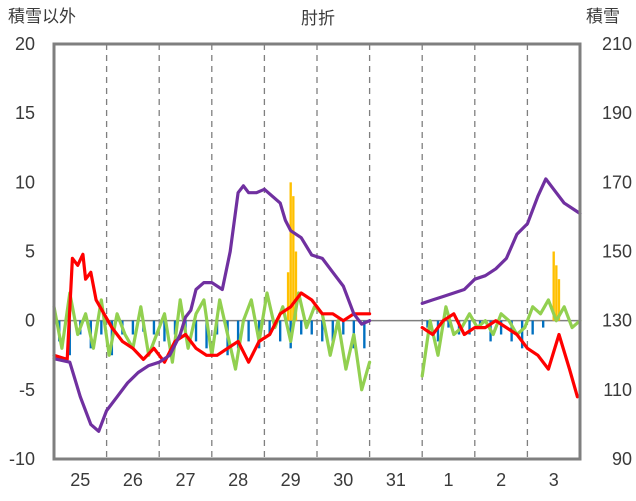 The width and height of the screenshot is (636, 501). Describe the element at coordinates (448, 480) in the screenshot. I see `x-tick-label: 1` at that location.